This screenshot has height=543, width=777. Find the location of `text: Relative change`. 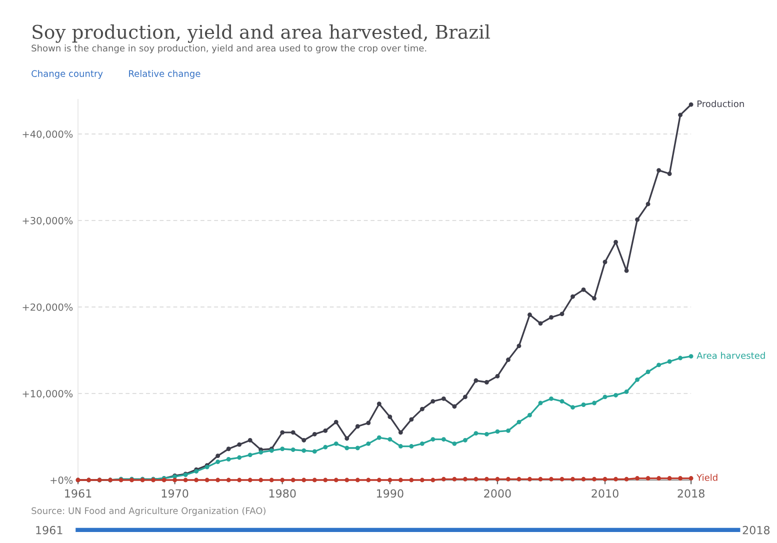

text: Relative change is located at coordinates (164, 74).